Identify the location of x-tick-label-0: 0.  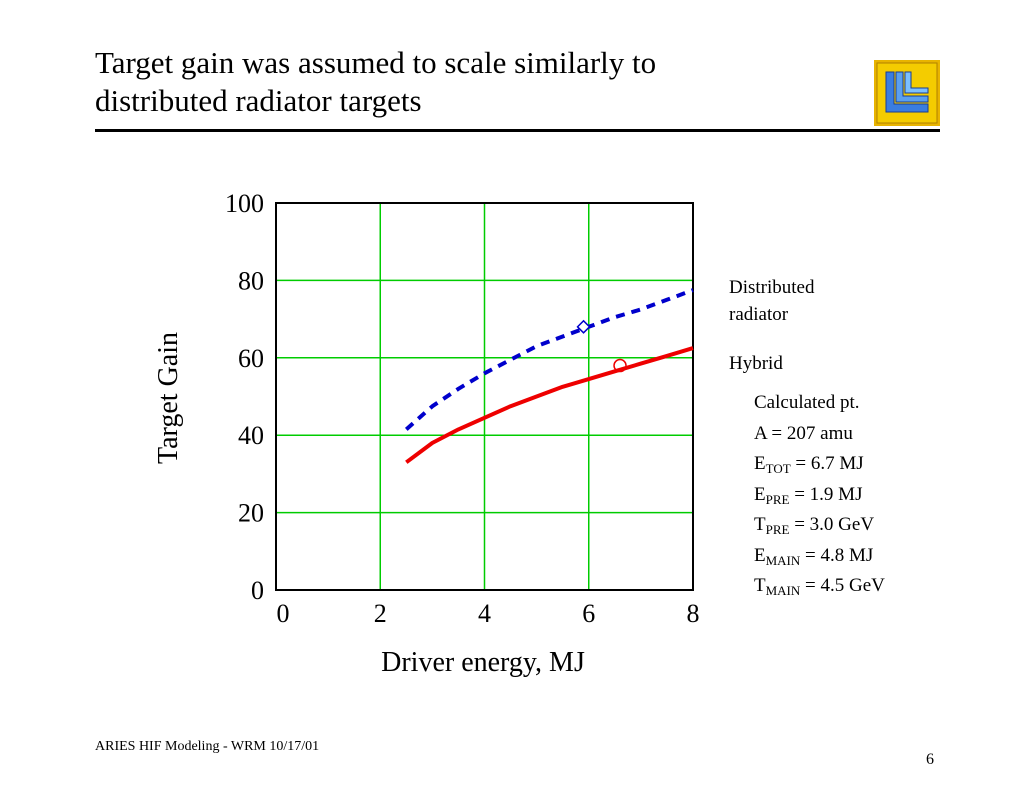
(283, 613).